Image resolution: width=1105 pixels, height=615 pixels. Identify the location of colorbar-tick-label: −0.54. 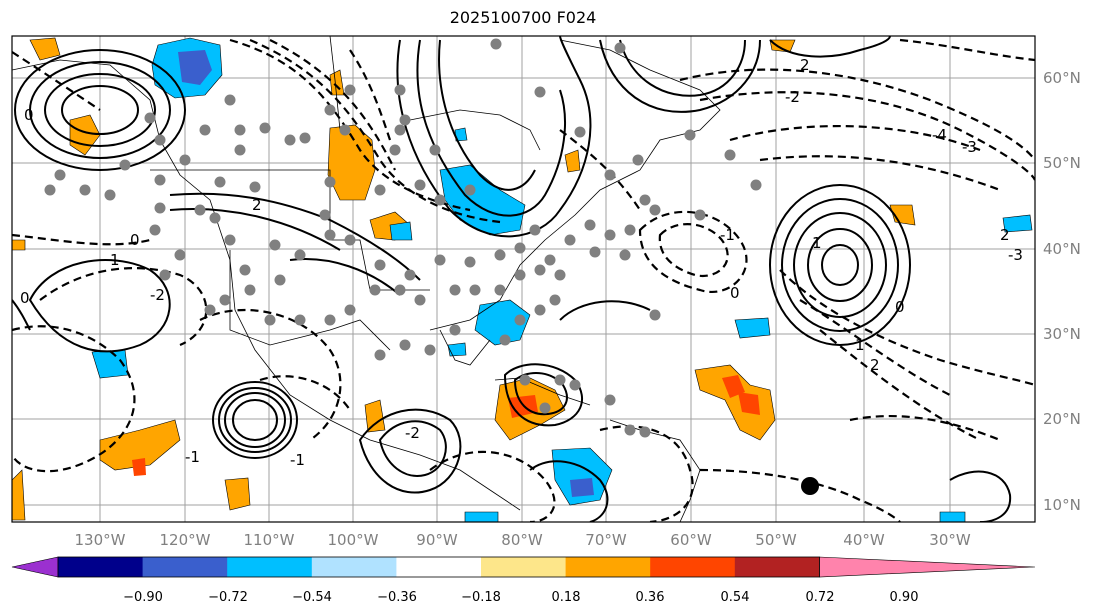
(312, 597).